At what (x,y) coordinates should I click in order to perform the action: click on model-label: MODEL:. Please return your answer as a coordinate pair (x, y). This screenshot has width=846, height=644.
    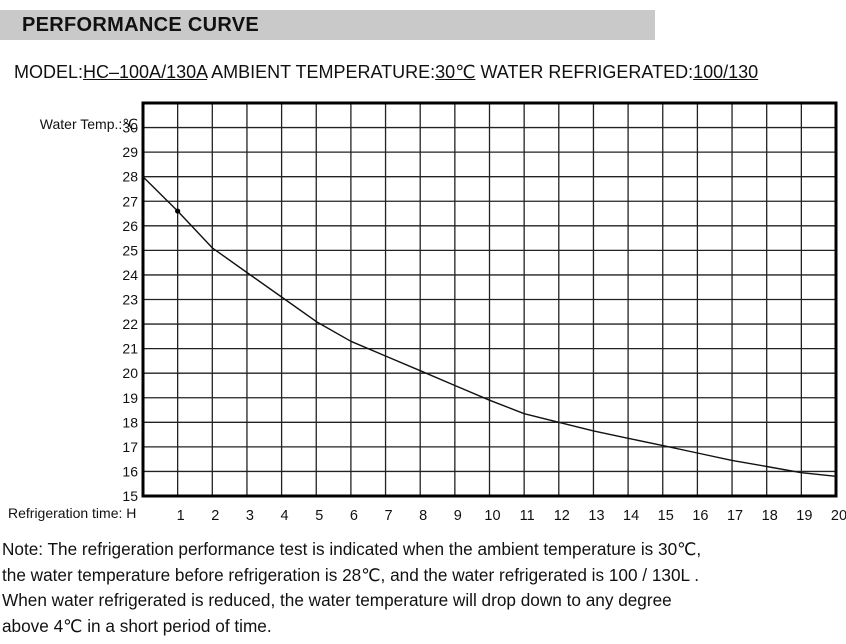
    Looking at the image, I should click on (49, 72).